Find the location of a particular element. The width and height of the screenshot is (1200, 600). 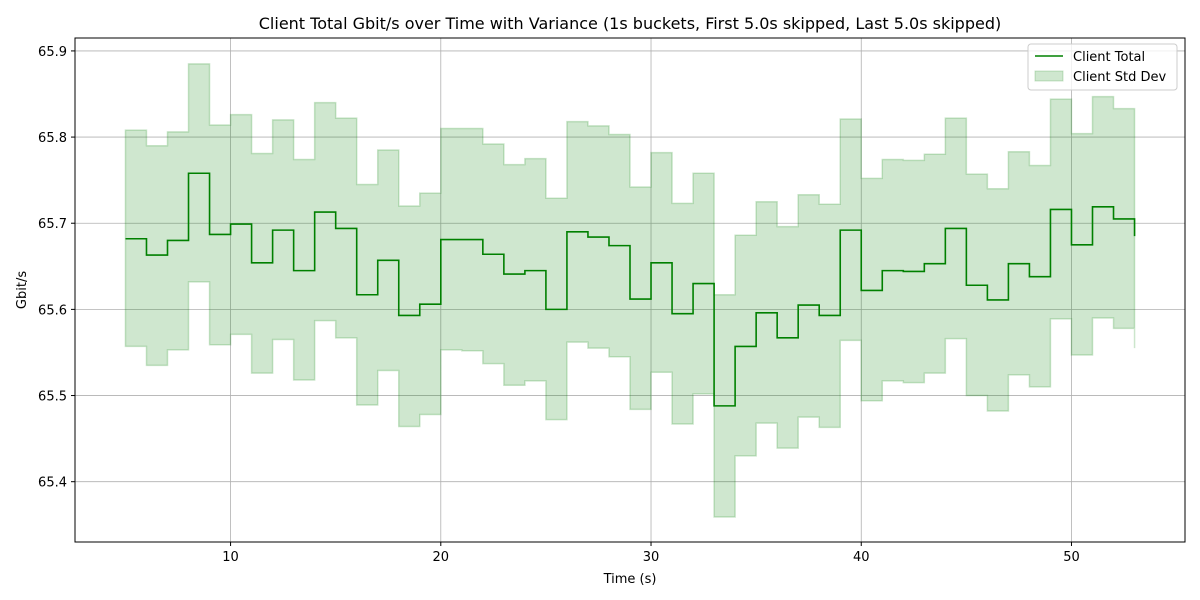

legend-label-client-total: Client Total is located at coordinates (1109, 57).